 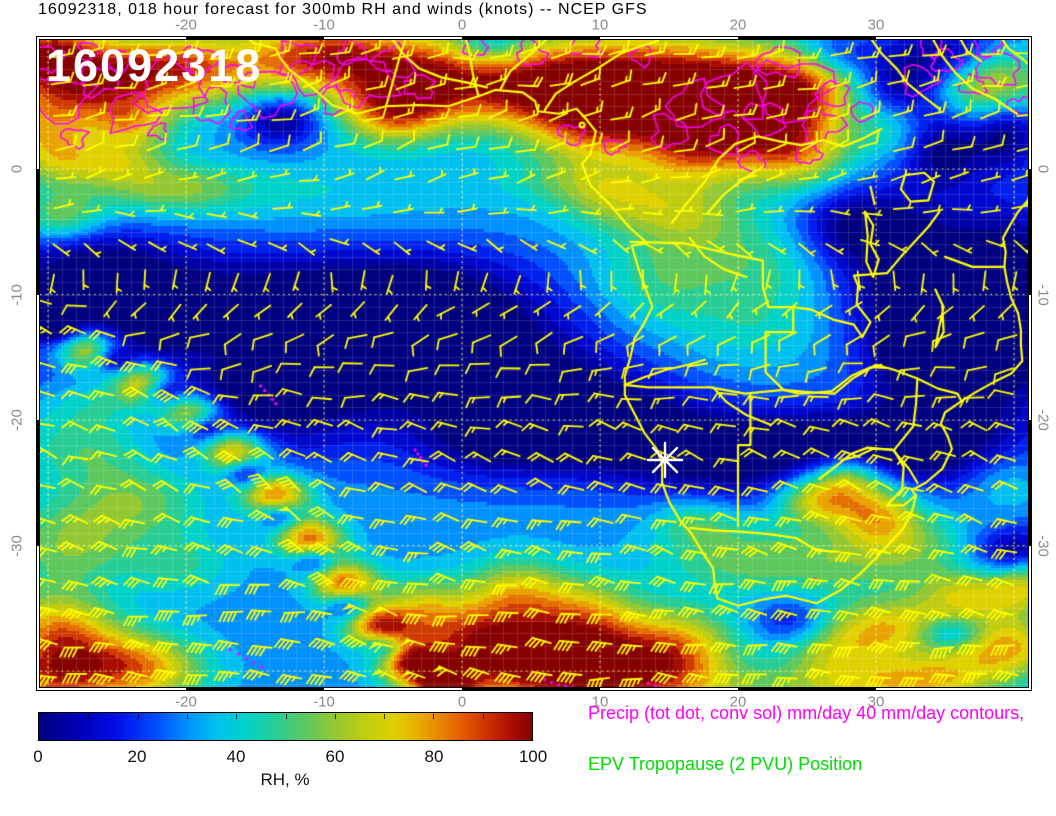 I want to click on run-timestamp-stamp: 16092318, so click(x=154, y=65).